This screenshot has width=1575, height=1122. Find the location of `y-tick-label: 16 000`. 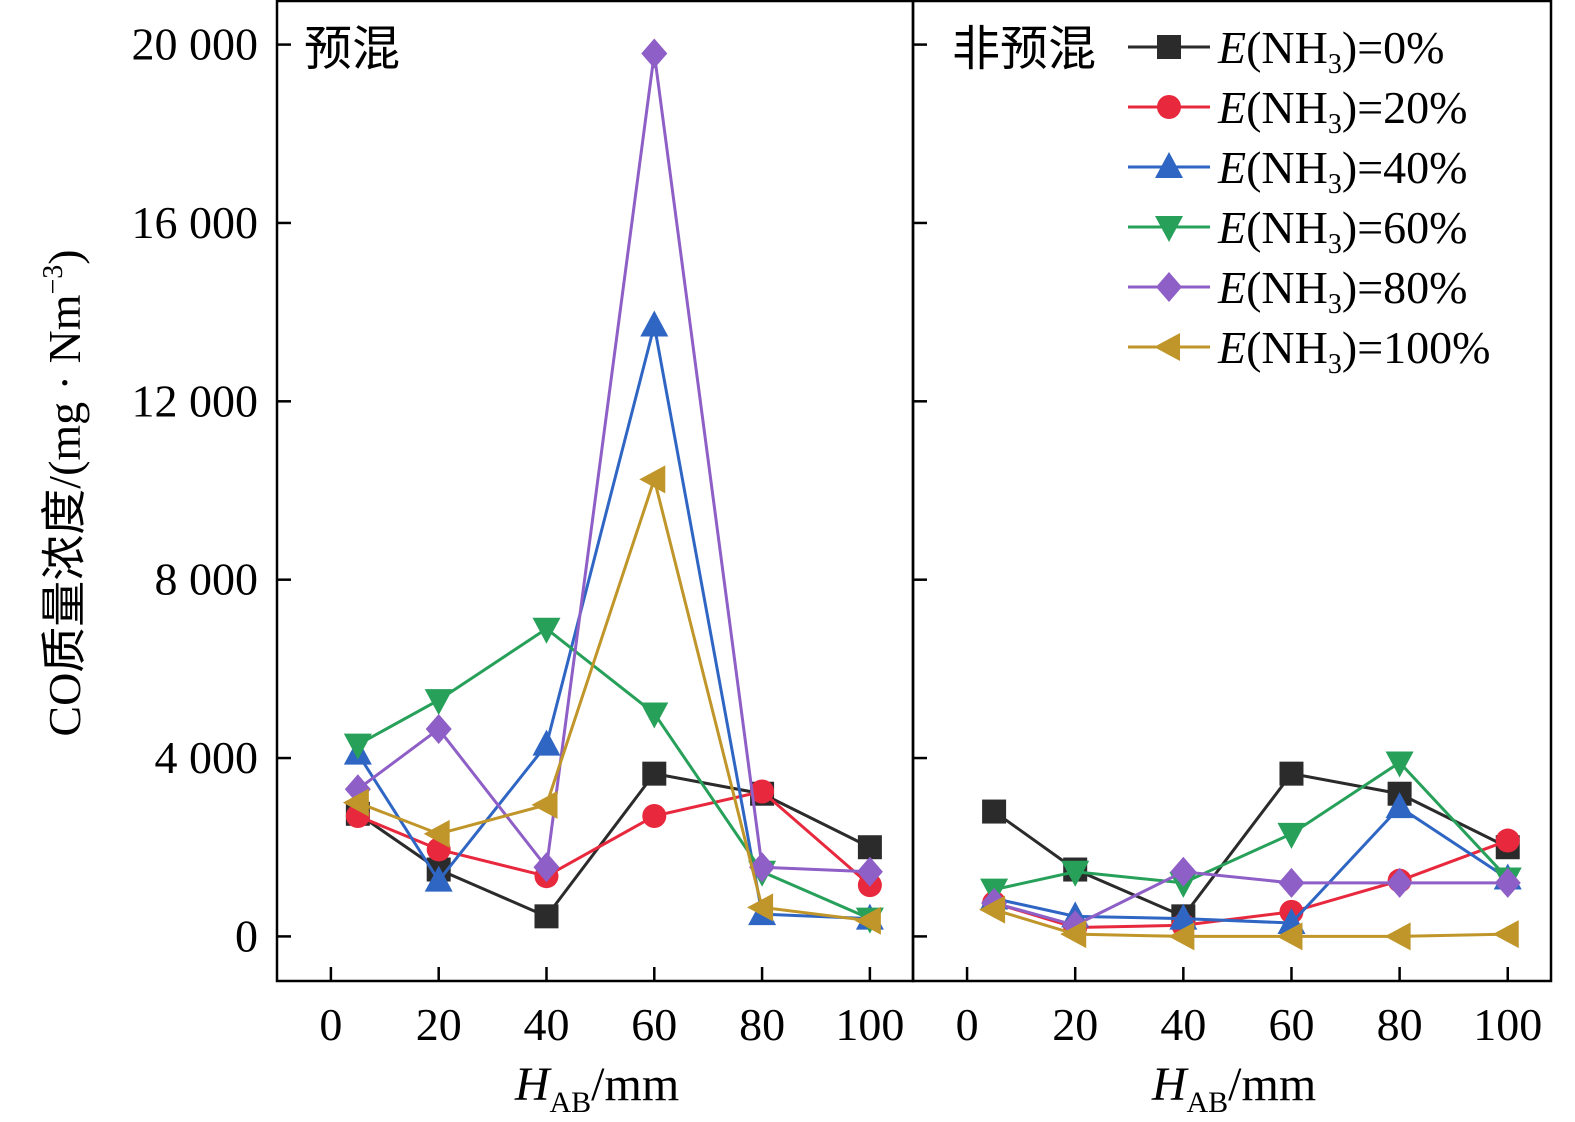

y-tick-label: 16 000 is located at coordinates (195, 222).